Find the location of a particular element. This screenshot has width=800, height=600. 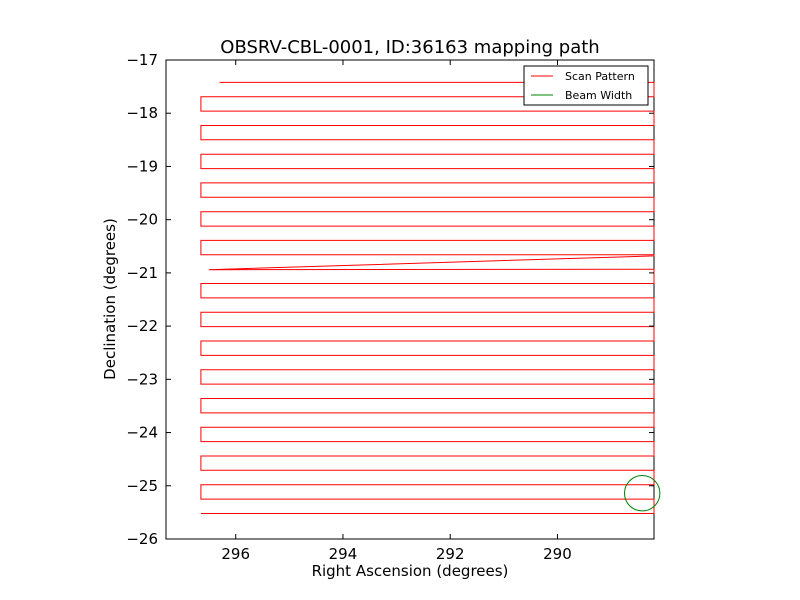

y-tick-label: −22 is located at coordinates (142, 326).